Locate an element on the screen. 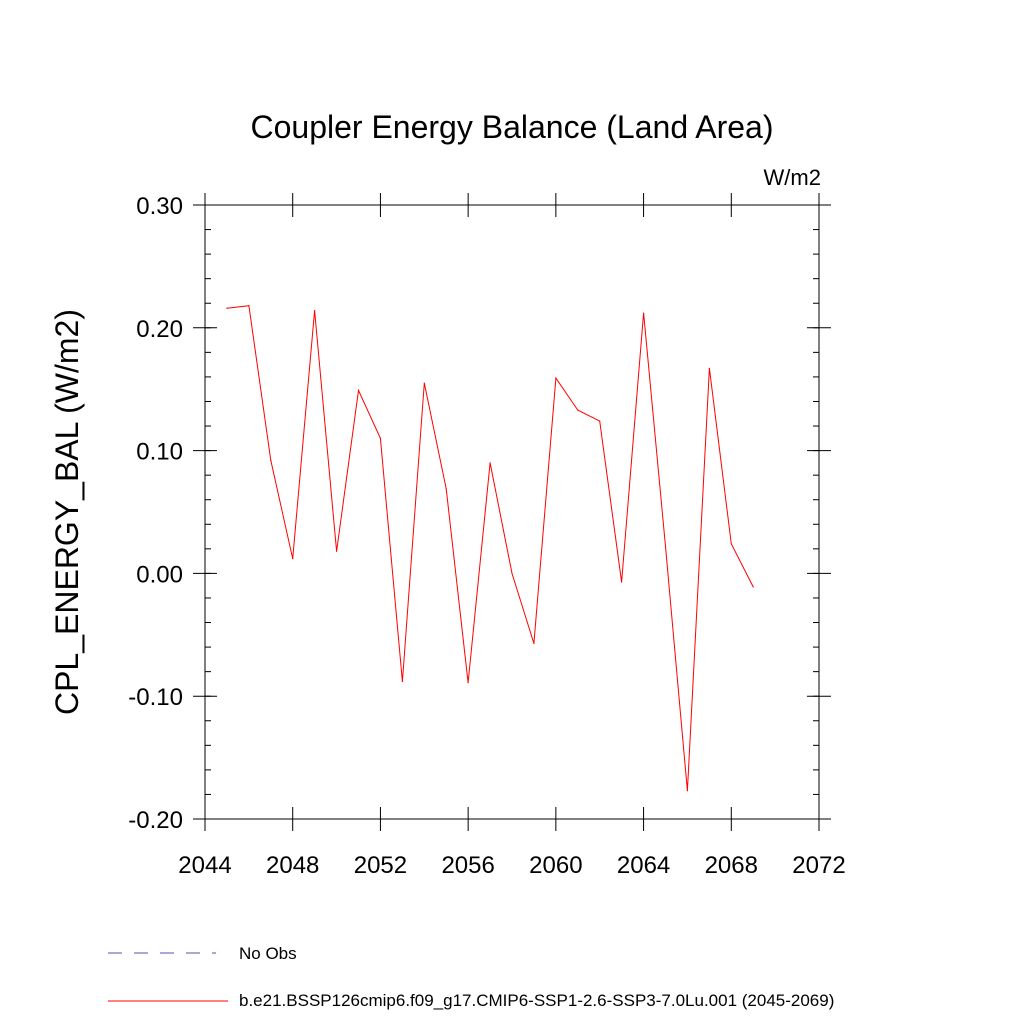 This screenshot has width=1024, height=1024. units-label: W/m2 is located at coordinates (792, 177).